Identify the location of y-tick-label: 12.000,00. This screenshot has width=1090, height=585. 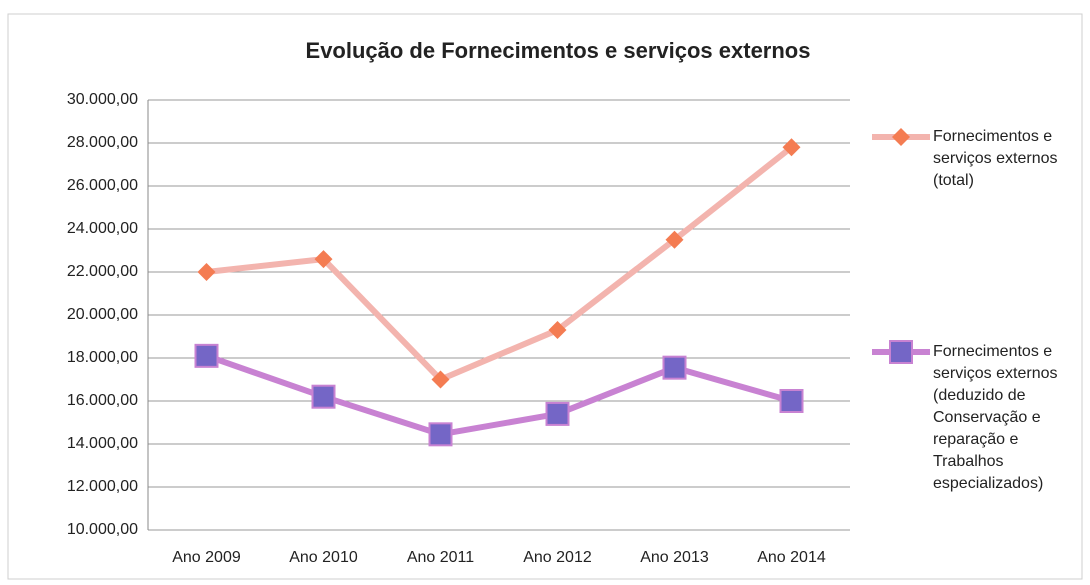
(102, 486).